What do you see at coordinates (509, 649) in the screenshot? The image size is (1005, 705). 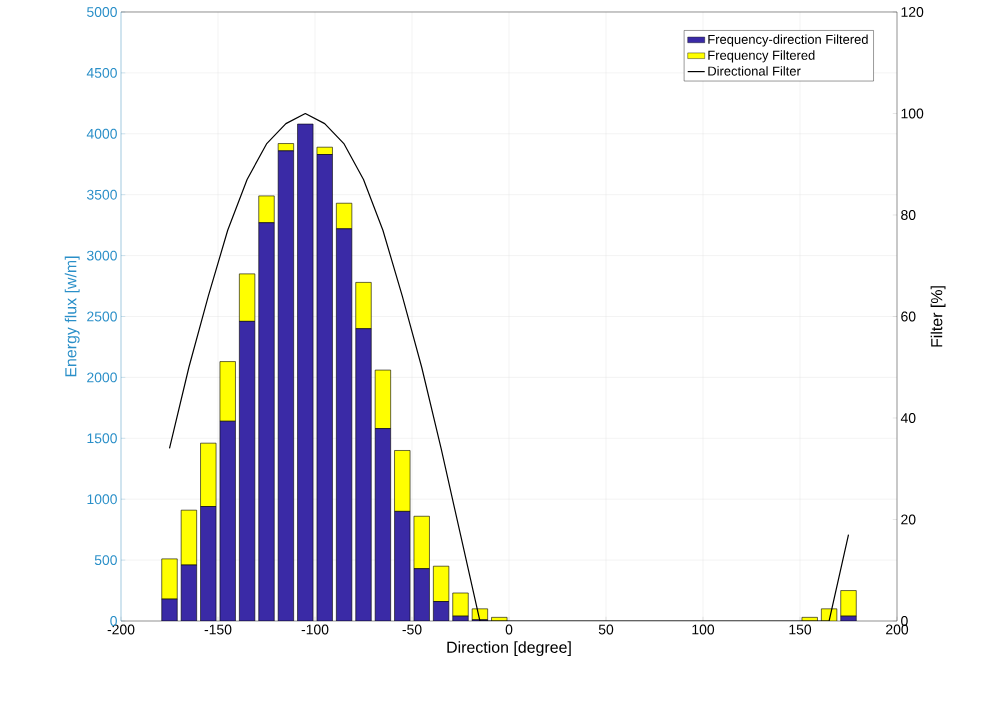 I see `x-axis-title: Direction [degree]` at bounding box center [509, 649].